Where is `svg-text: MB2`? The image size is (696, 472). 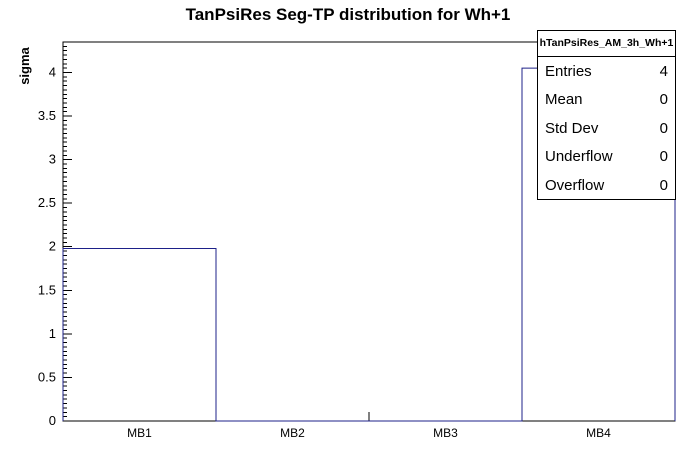
svg-text: MB2 is located at coordinates (292, 433).